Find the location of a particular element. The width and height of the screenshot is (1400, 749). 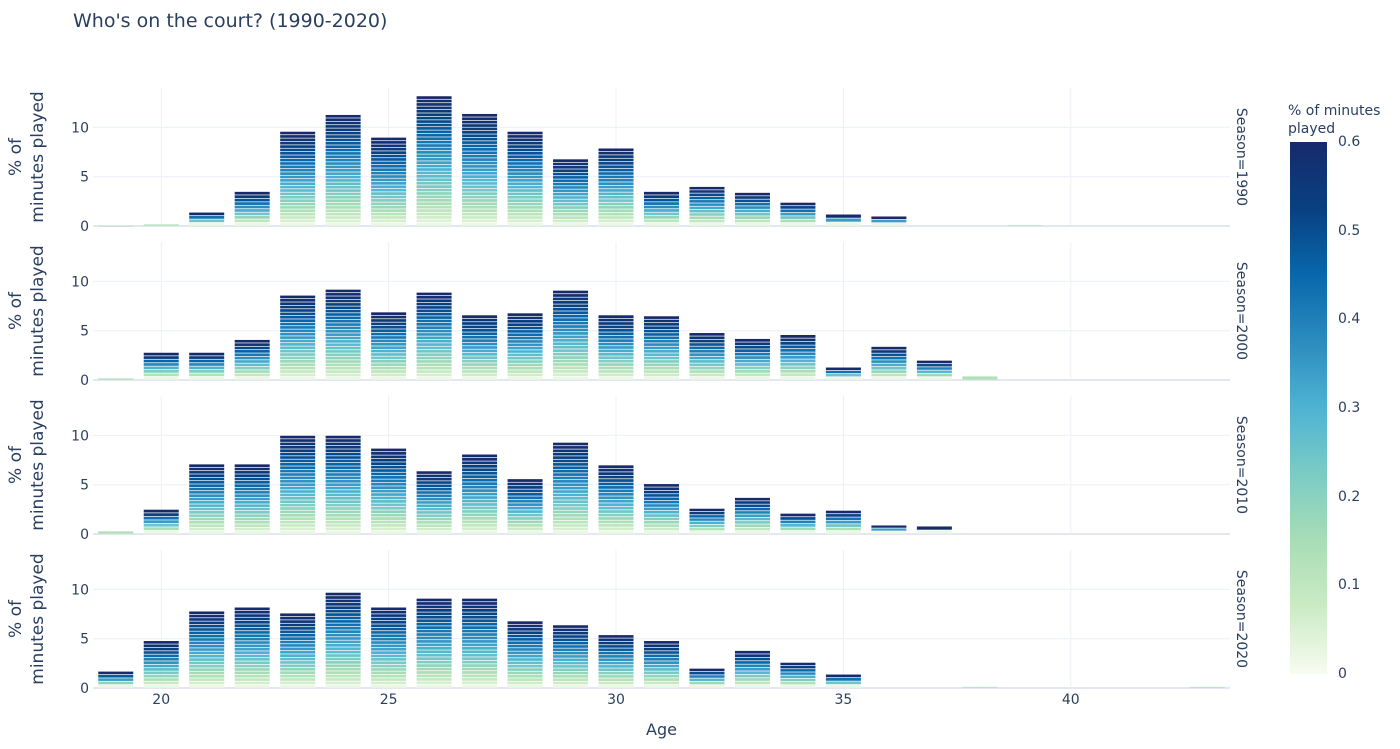

colorbar-tick-label: 0.1 is located at coordinates (1349, 585).